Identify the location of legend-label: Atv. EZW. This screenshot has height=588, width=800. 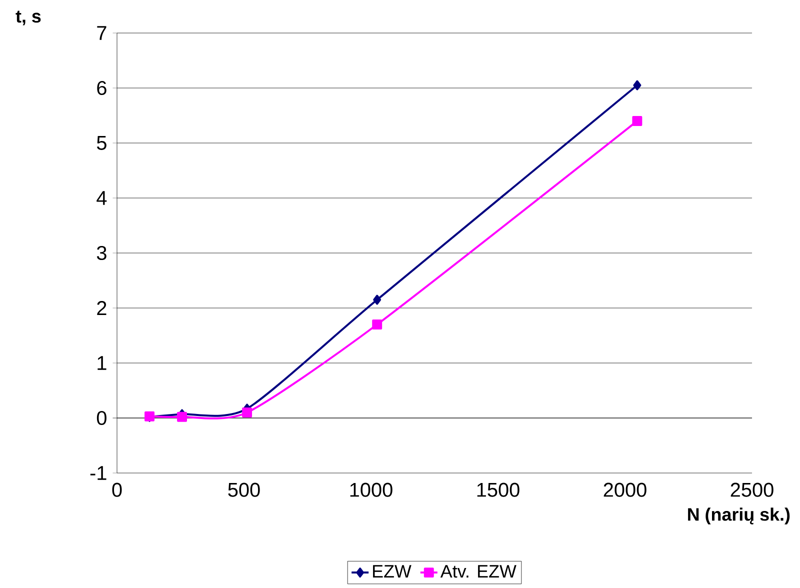
(478, 571).